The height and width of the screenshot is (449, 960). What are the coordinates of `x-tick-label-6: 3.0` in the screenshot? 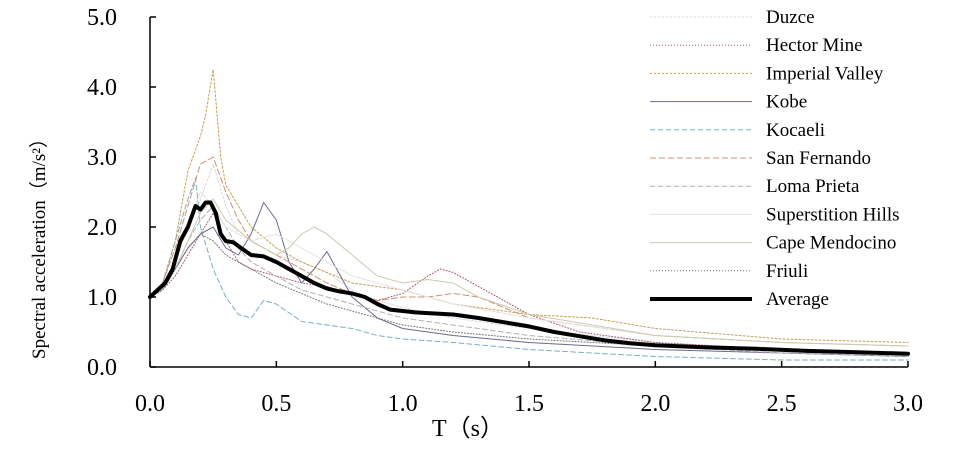 It's located at (908, 404).